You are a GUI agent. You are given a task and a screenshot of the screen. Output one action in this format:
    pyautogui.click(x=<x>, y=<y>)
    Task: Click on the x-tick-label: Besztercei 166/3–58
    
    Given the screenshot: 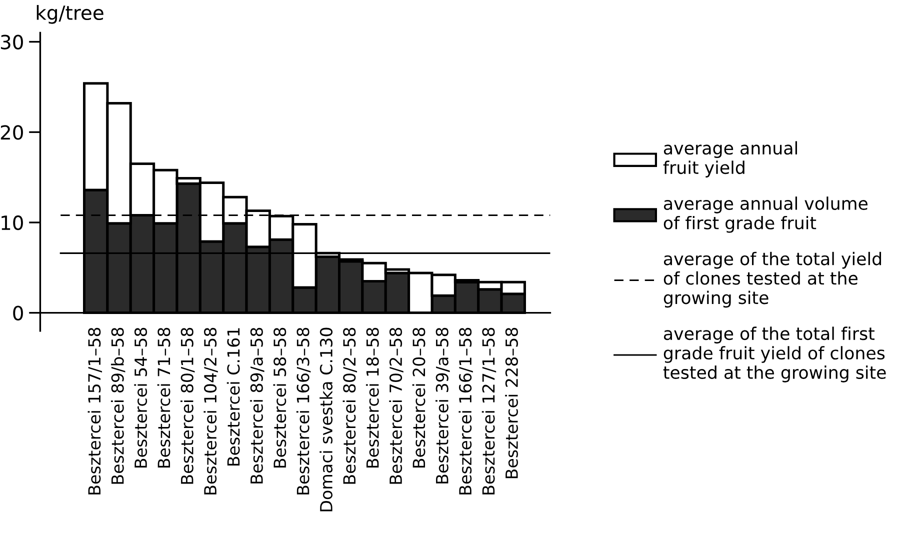 What is the action you would take?
    pyautogui.click(x=303, y=411)
    